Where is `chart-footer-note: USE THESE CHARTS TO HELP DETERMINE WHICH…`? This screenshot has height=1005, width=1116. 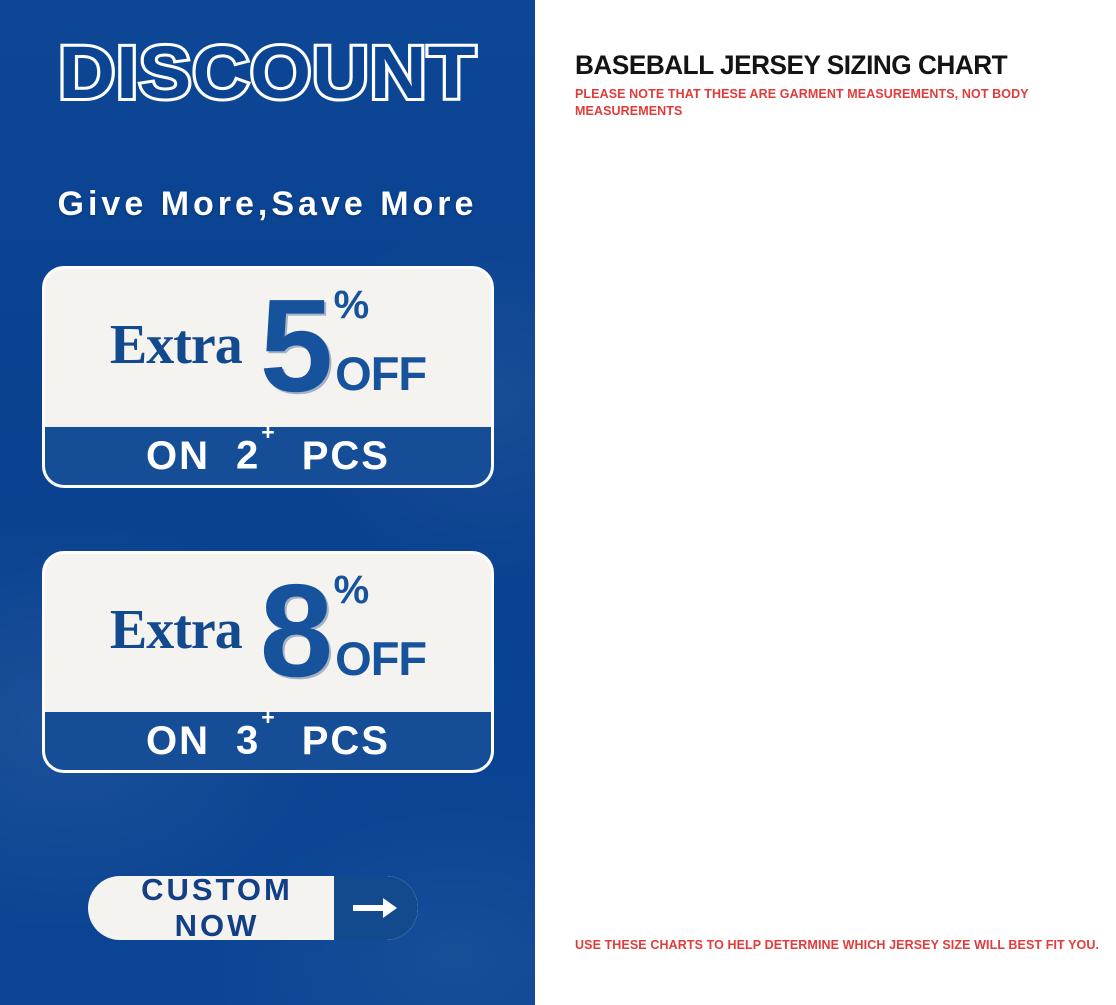 chart-footer-note: USE THESE CHARTS TO HELP DETERMINE WHICH… is located at coordinates (837, 945).